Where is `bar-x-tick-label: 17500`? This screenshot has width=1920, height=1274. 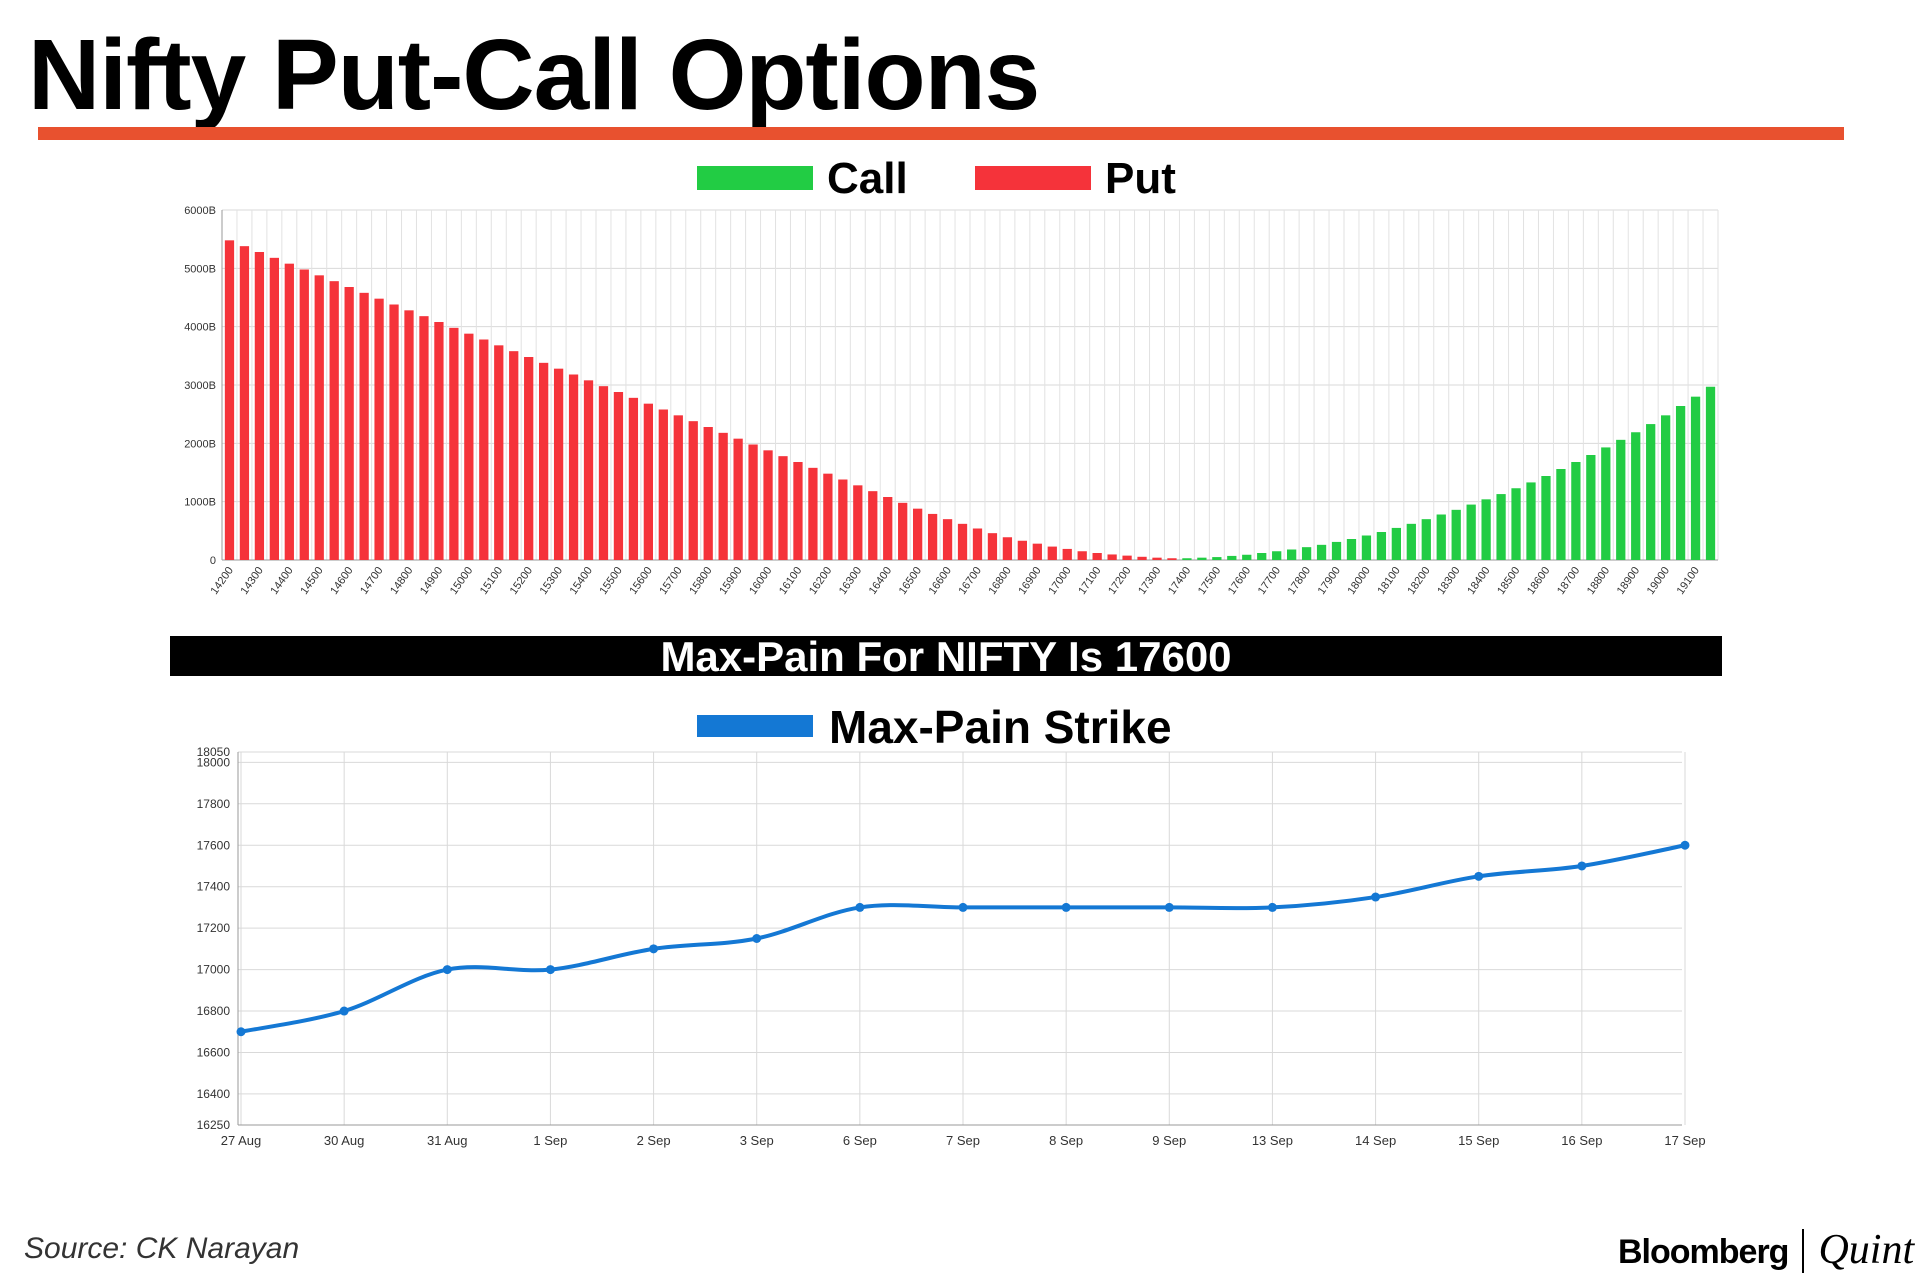 bar-x-tick-label: 17500 is located at coordinates (1209, 581).